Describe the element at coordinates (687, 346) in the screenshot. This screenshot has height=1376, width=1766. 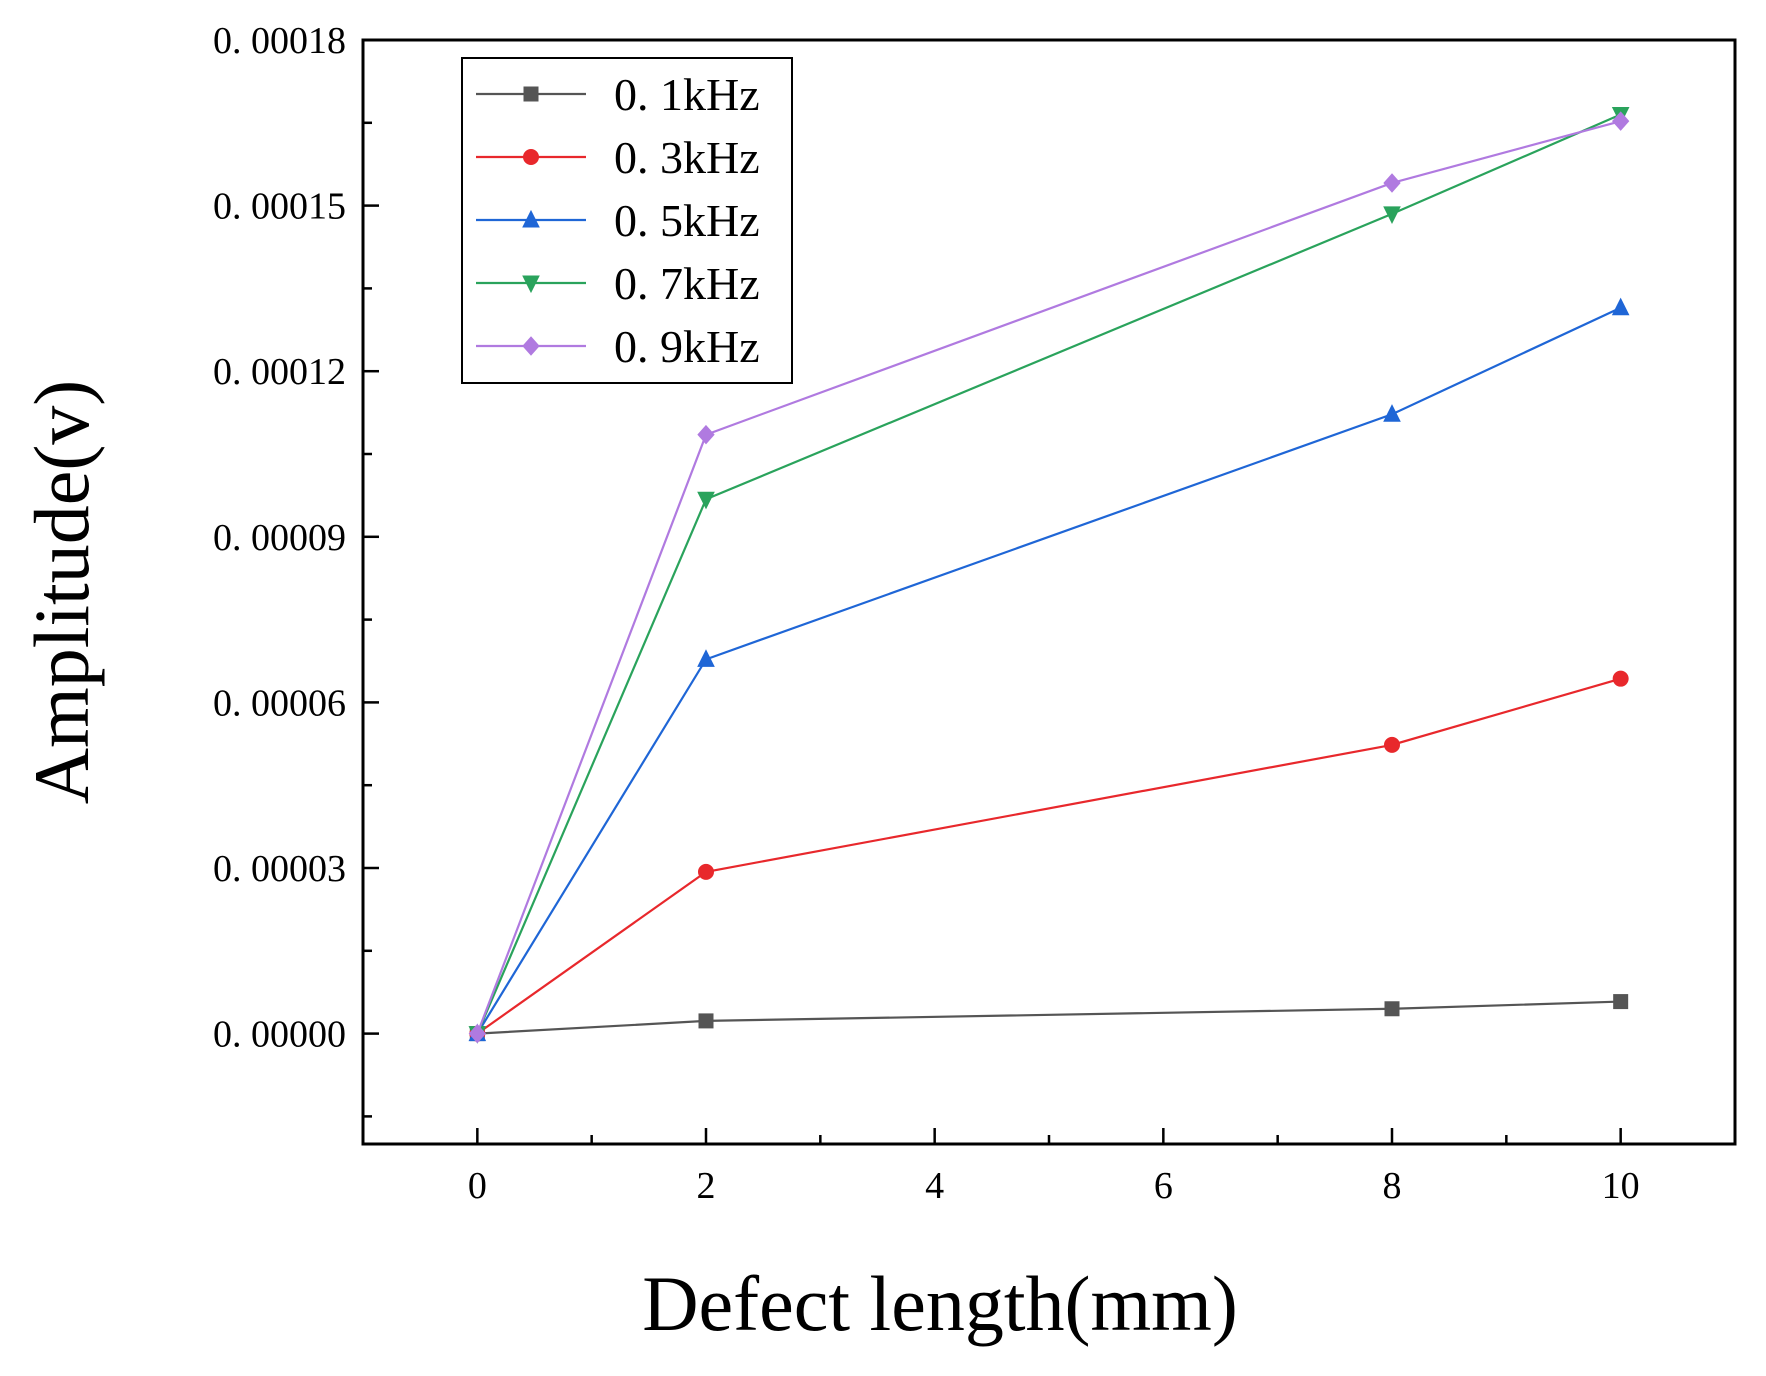
I see `legend-label: 0. 9kHz` at that location.